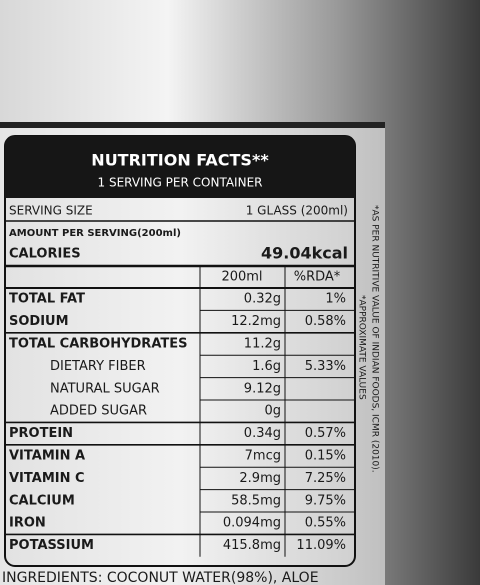 This screenshot has height=585, width=480. I want to click on rda: 7.25%, so click(325, 478).